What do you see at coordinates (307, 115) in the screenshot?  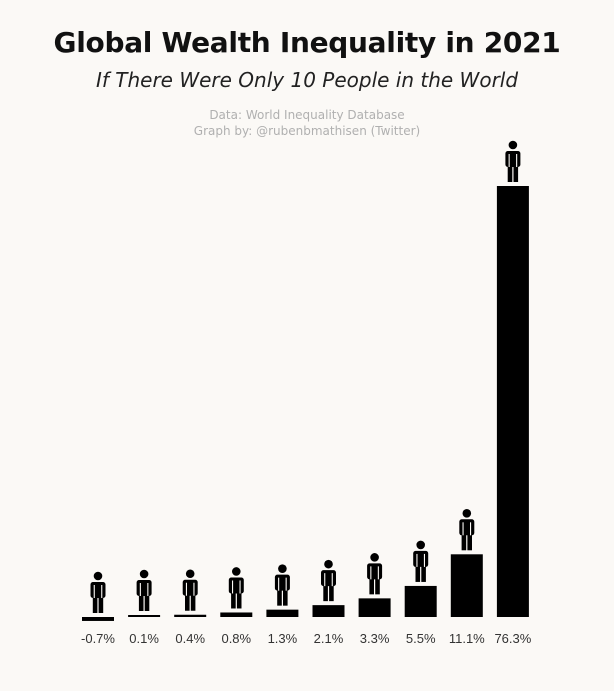 I see `data-source-note: Data: World Inequality Database` at bounding box center [307, 115].